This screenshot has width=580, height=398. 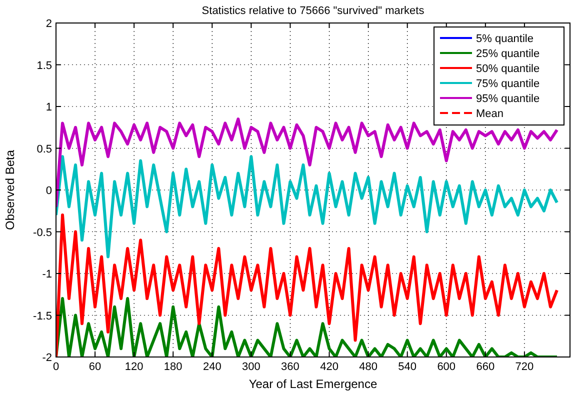 I want to click on legend-label: 50% quantile, so click(x=508, y=69).